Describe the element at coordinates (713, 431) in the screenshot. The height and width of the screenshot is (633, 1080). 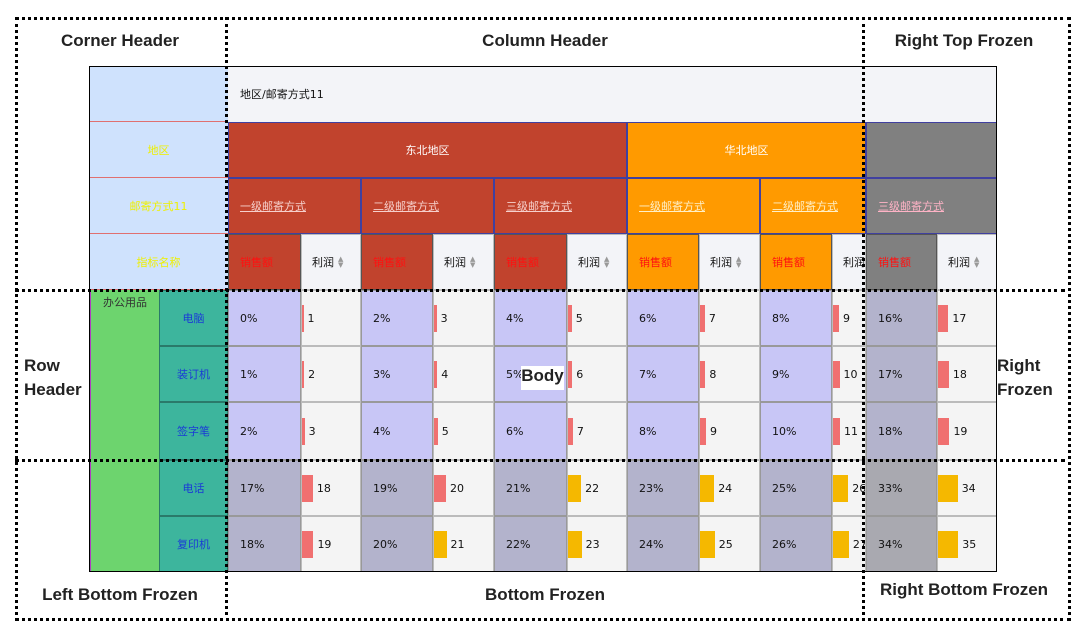
I see `profit-text: 9` at that location.